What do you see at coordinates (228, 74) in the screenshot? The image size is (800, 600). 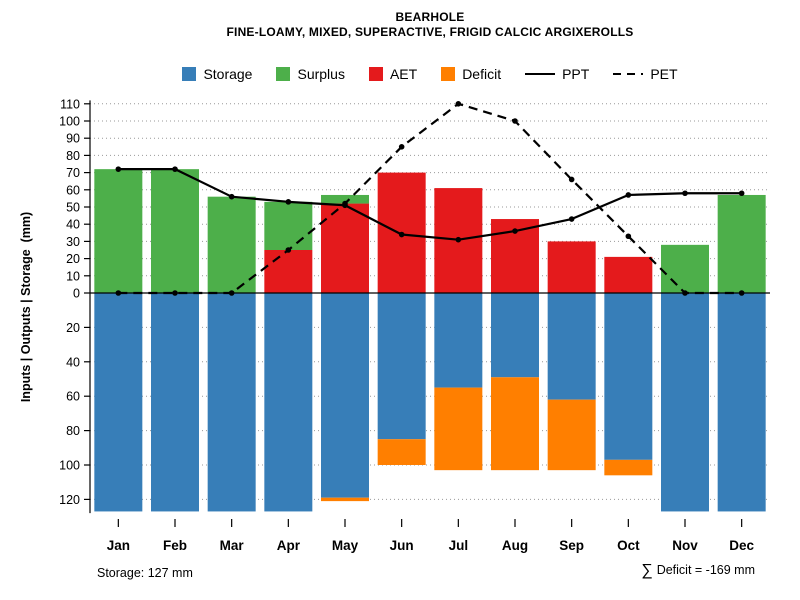 I see `legend-label-storage: Storage` at bounding box center [228, 74].